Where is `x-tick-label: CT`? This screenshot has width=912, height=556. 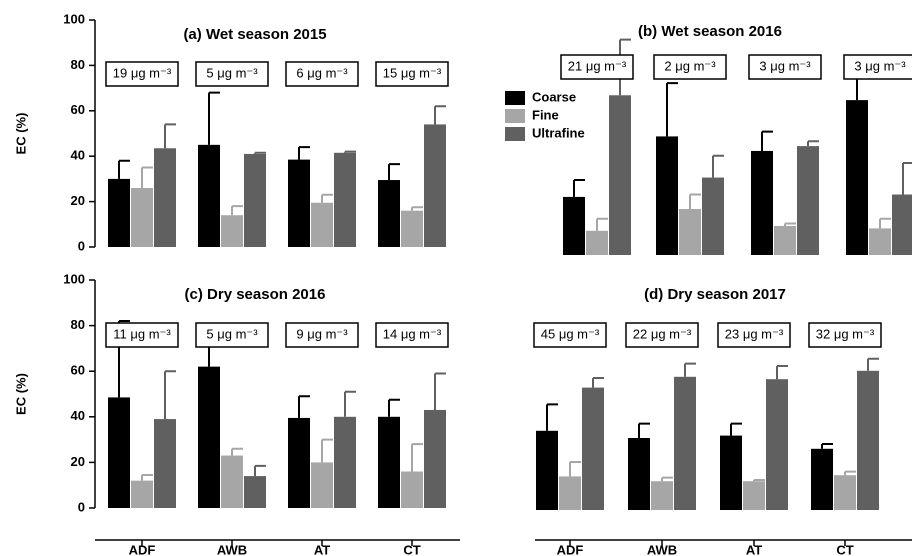
x-tick-label: CT is located at coordinates (844, 549).